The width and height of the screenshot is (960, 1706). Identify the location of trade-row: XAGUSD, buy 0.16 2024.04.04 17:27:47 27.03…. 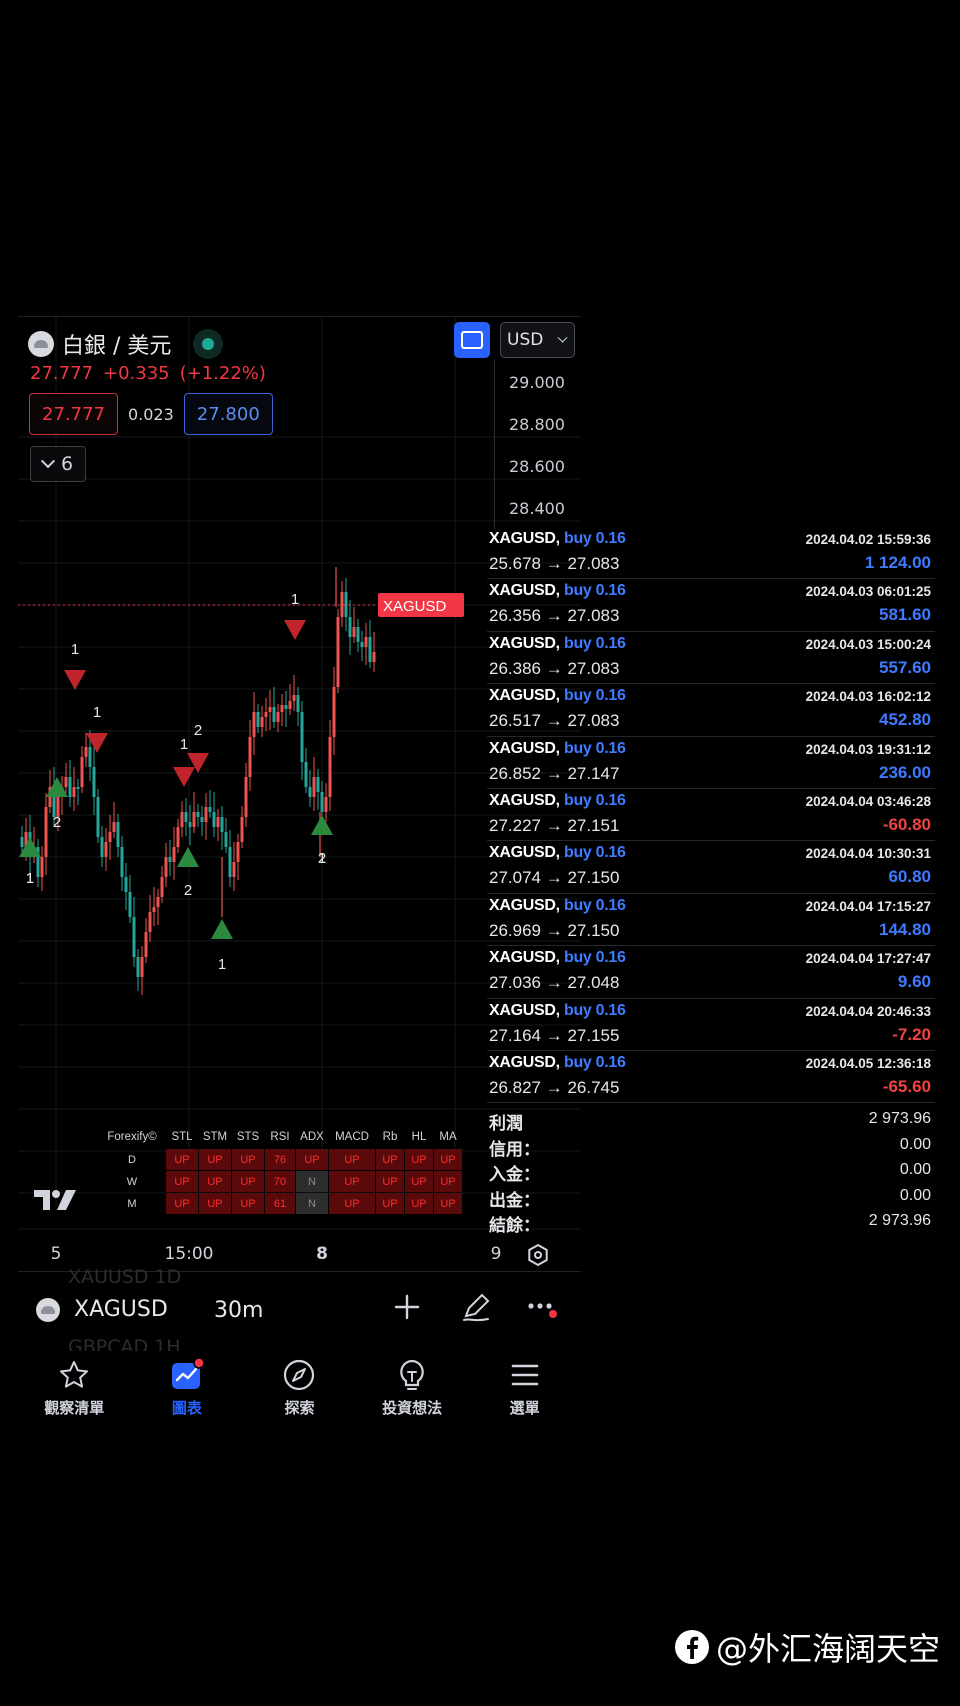
(711, 972).